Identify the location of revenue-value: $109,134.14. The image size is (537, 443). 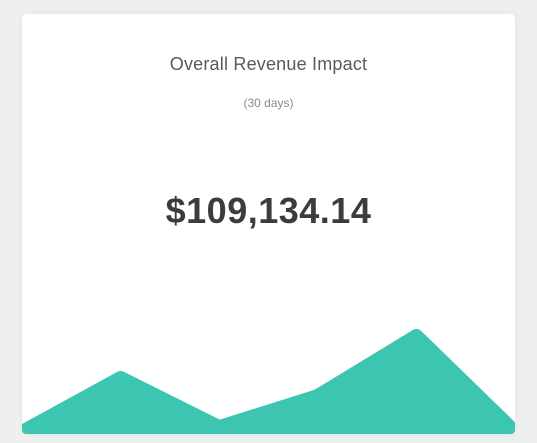
(268, 210).